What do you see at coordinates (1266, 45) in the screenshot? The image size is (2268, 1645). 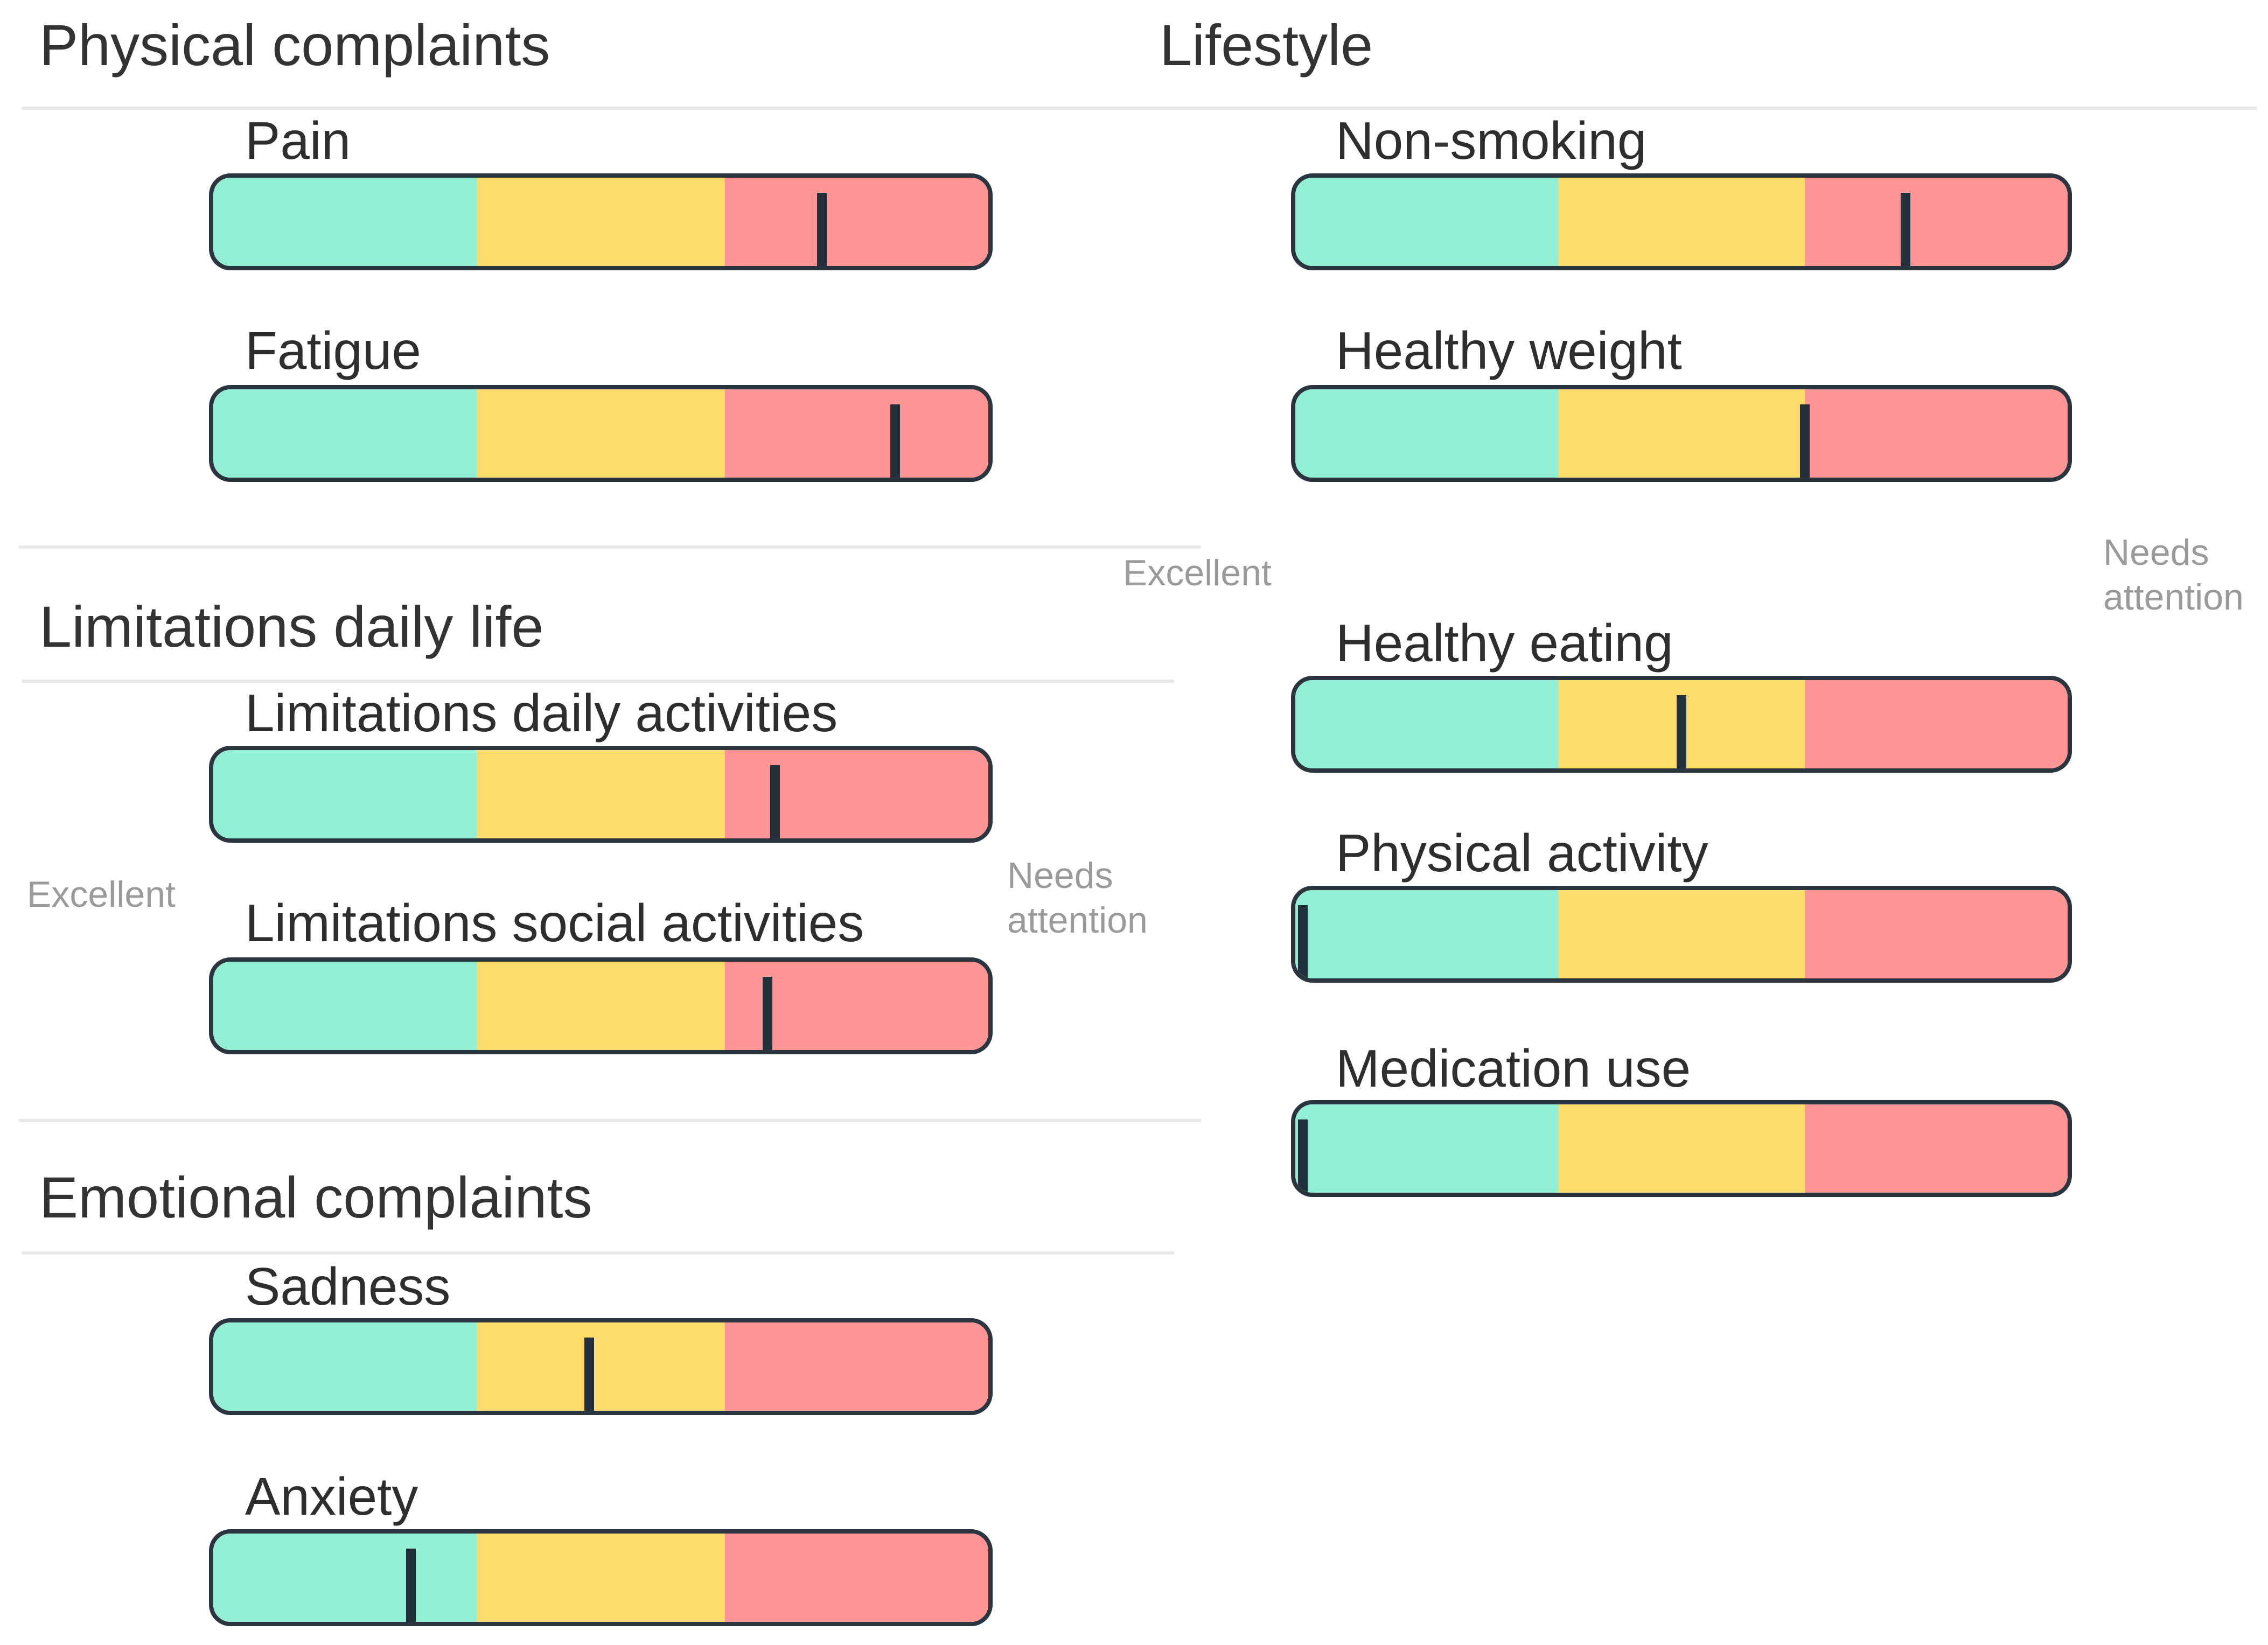 I see `section-title-lifestyle: Lifestyle` at bounding box center [1266, 45].